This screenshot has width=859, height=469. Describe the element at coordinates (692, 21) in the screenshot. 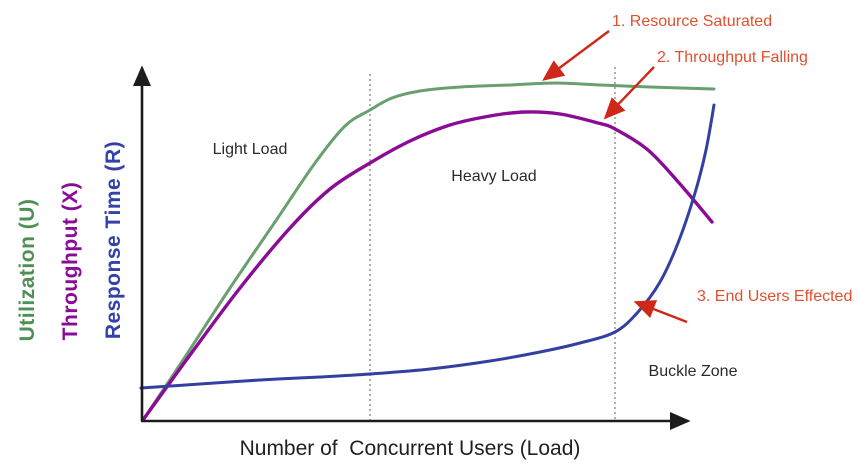

I see `annotation-resource-saturated: 1. Resource Saturated` at that location.